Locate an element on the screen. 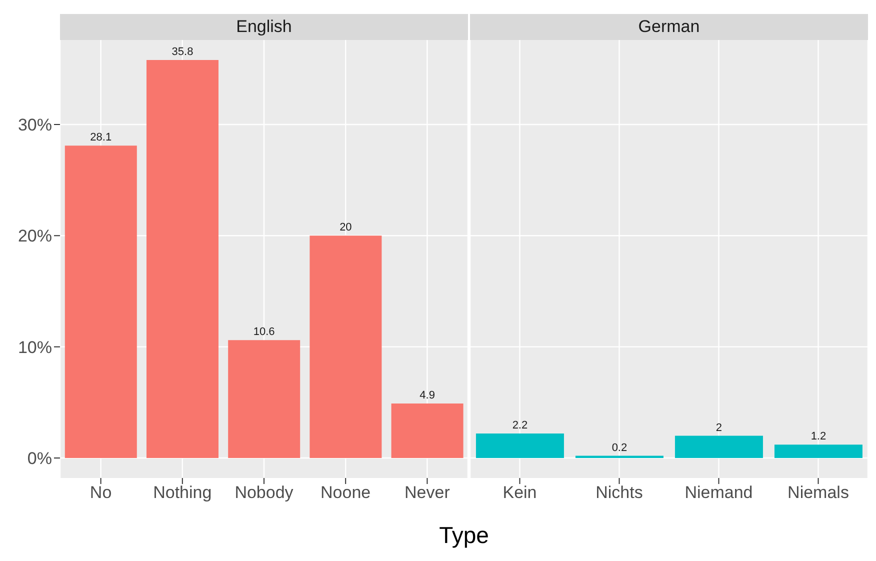 This screenshot has height=561, width=876. data-label: 10.6 is located at coordinates (264, 332).